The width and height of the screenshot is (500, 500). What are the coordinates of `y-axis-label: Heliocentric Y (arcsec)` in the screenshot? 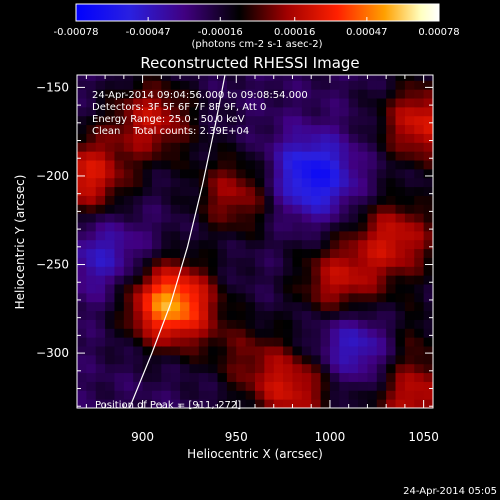 It's located at (20, 242).